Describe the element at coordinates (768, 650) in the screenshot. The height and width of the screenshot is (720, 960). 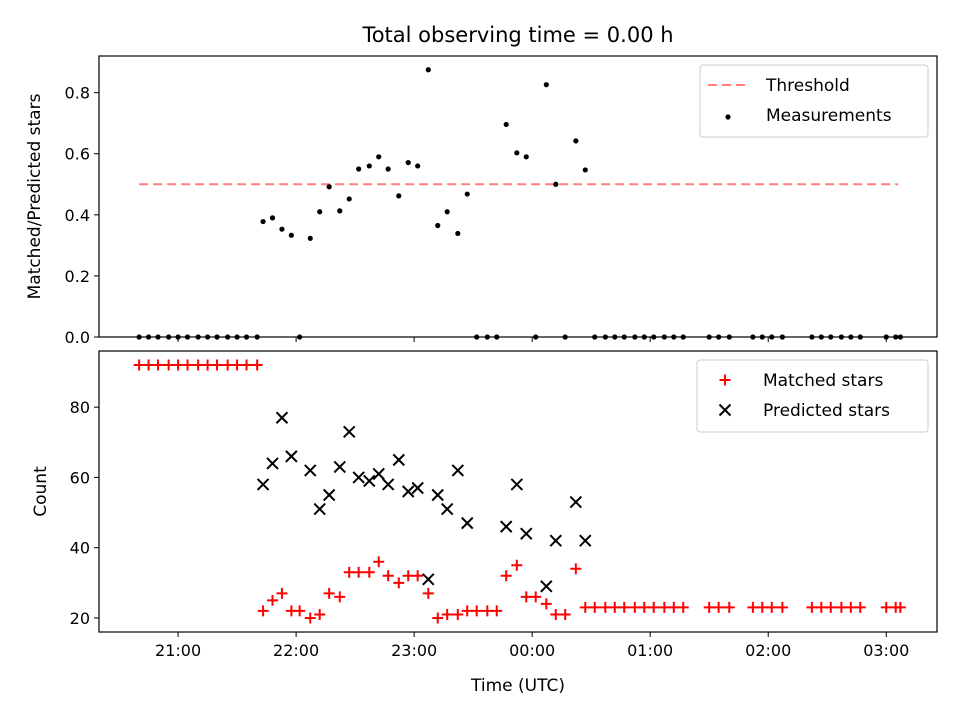
I see `x-tick-label: 02:00` at that location.